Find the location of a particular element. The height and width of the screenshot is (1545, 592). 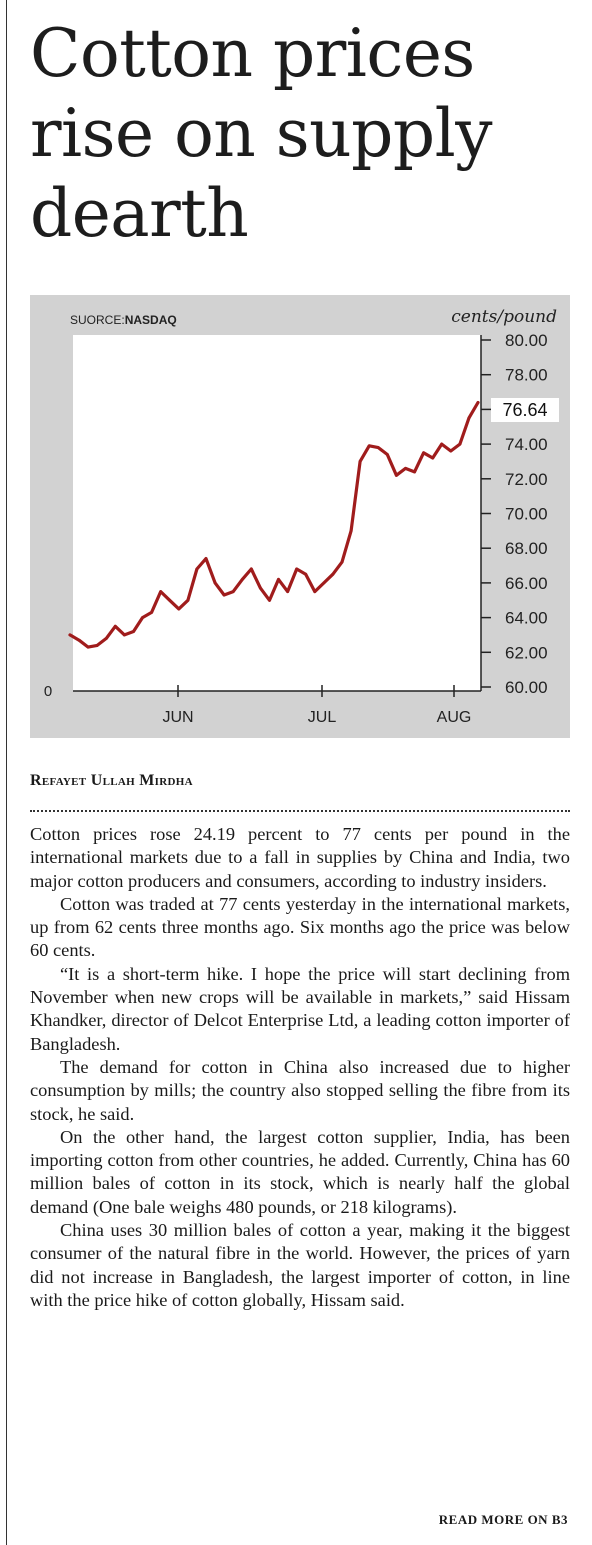

current-value-label: 76.64 is located at coordinates (524, 410).